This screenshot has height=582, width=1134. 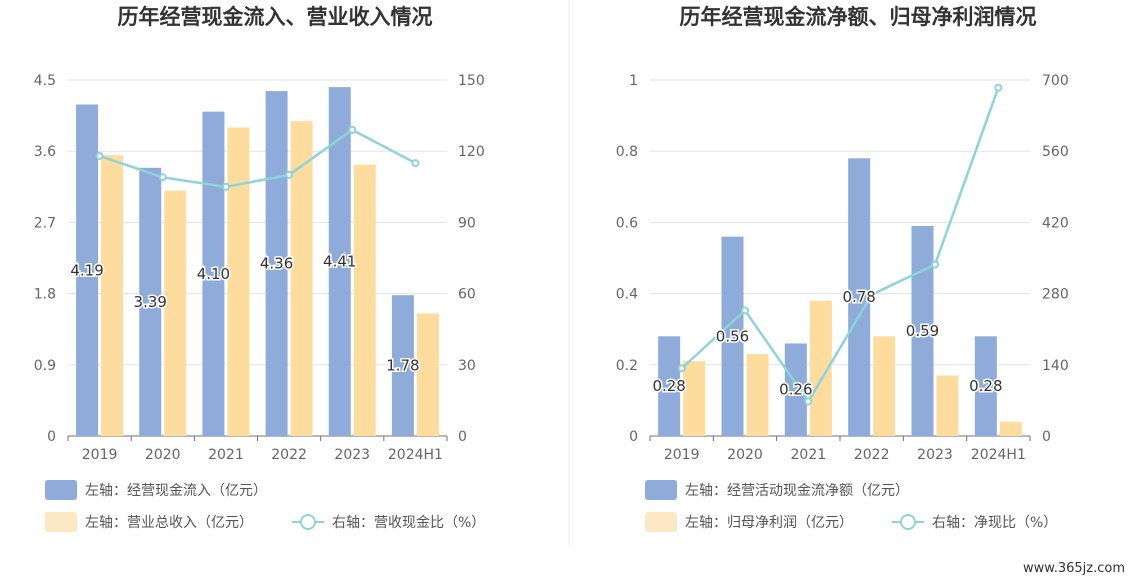 What do you see at coordinates (45, 223) in the screenshot?
I see `y-left-tick-label: 2.7` at bounding box center [45, 223].